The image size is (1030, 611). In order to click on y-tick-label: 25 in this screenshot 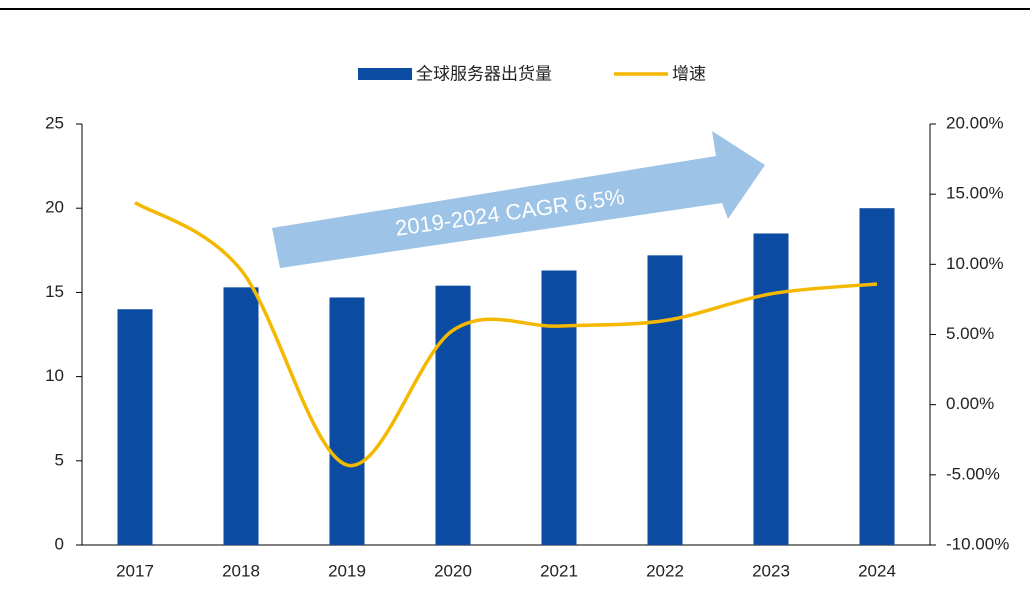, I will do `click(54, 122)`.